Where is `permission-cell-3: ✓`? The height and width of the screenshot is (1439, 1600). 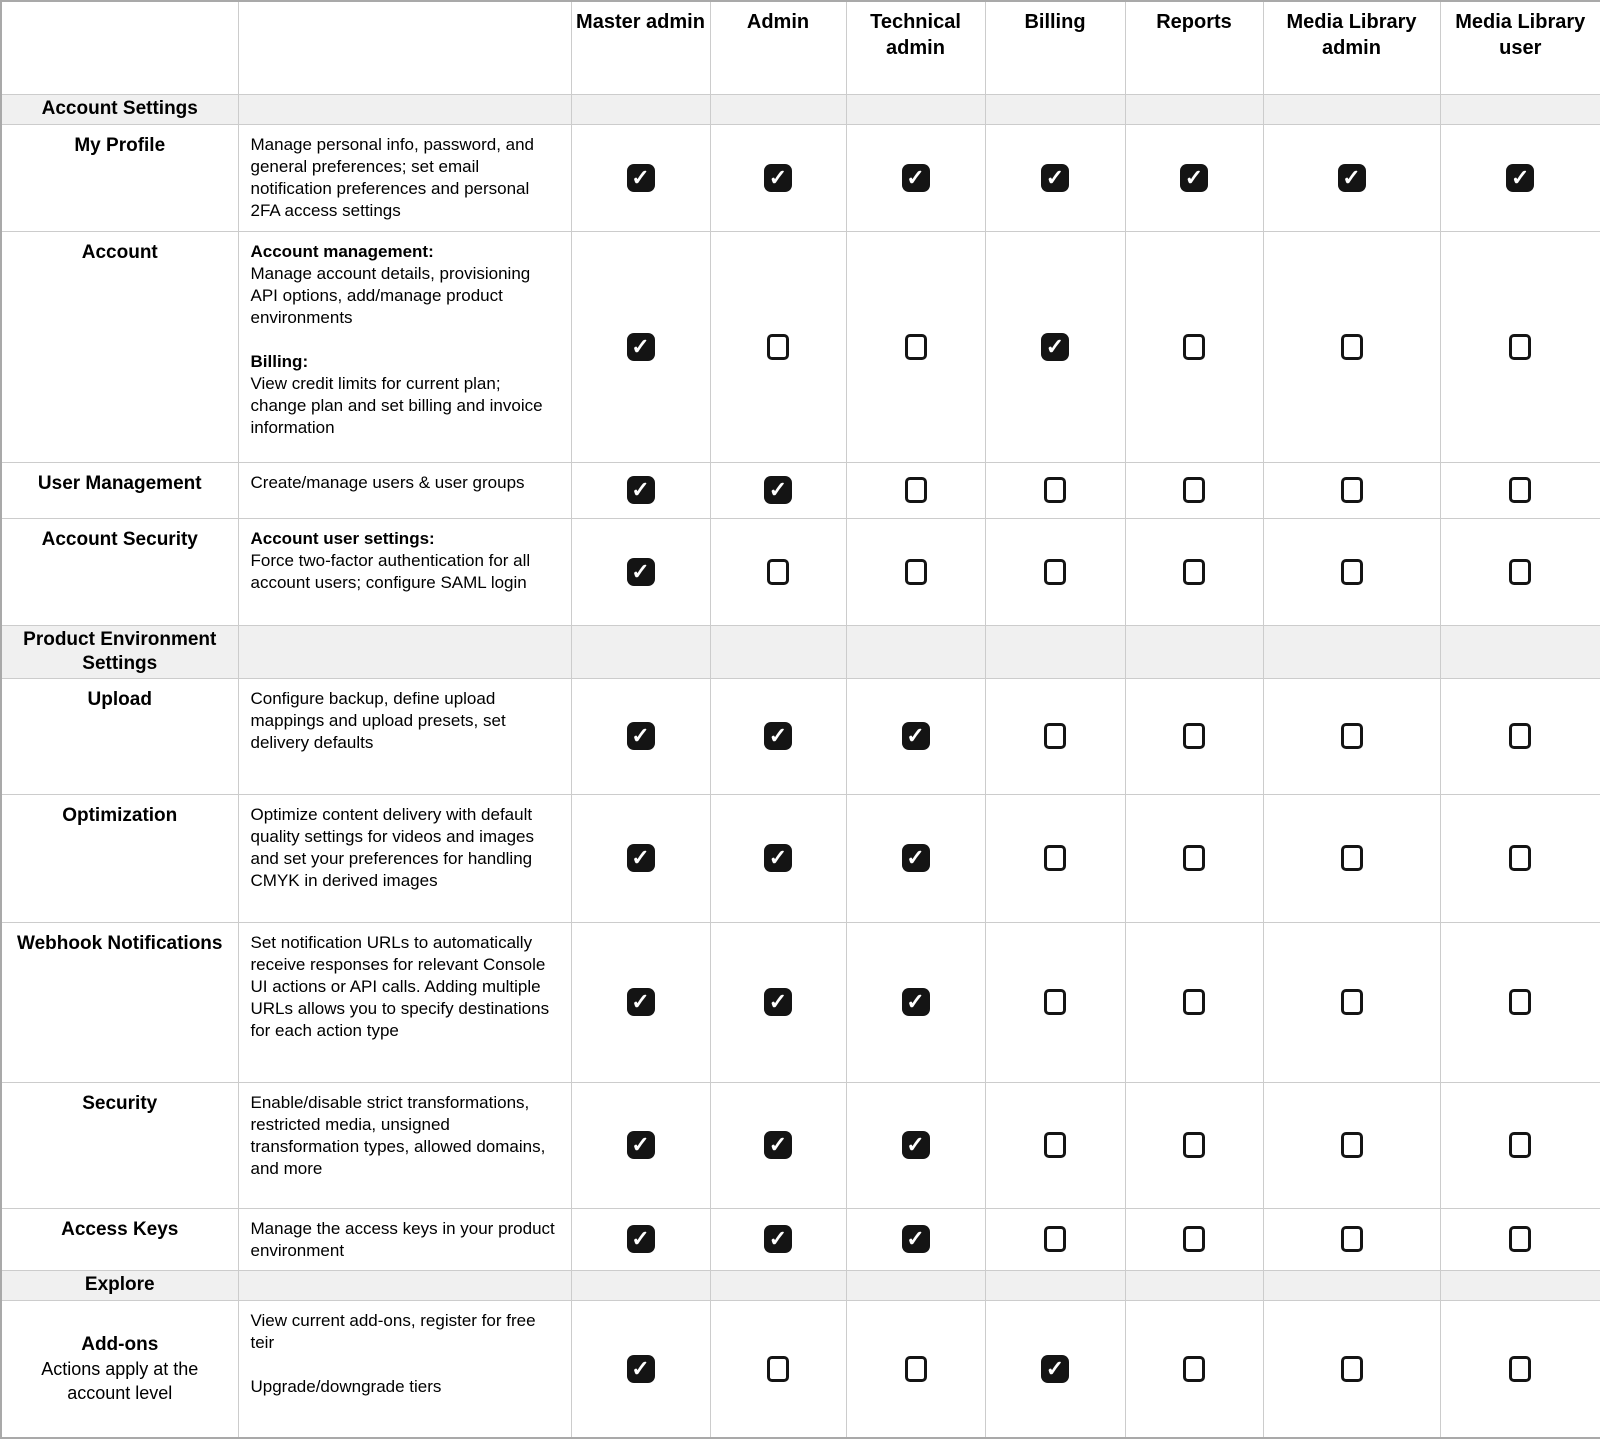 permission-cell-3: ✓ is located at coordinates (1055, 346).